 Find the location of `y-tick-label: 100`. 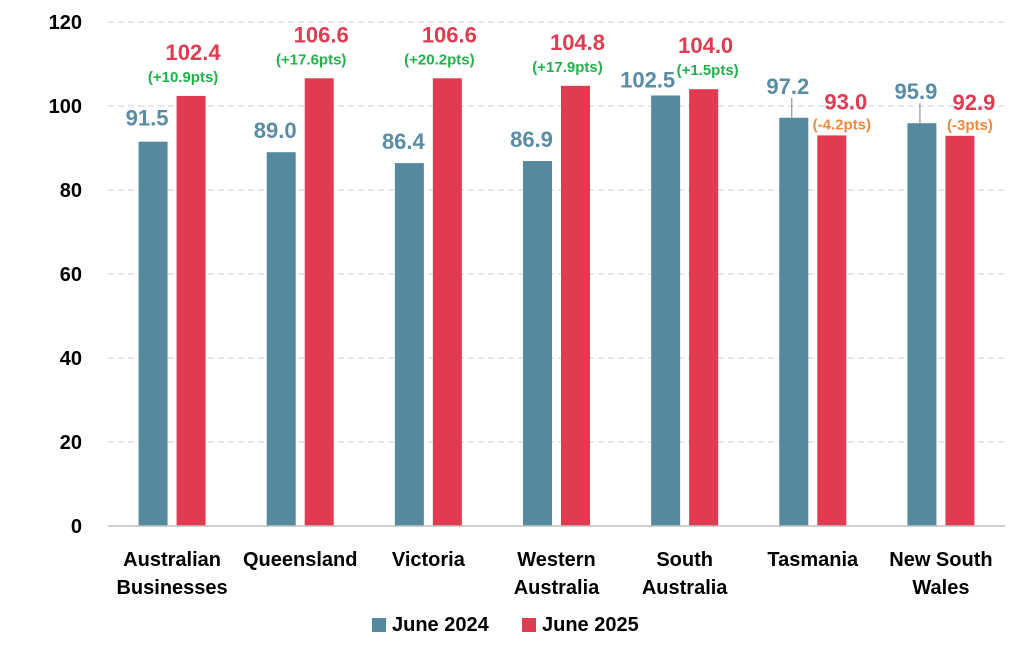

y-tick-label: 100 is located at coordinates (65, 107).